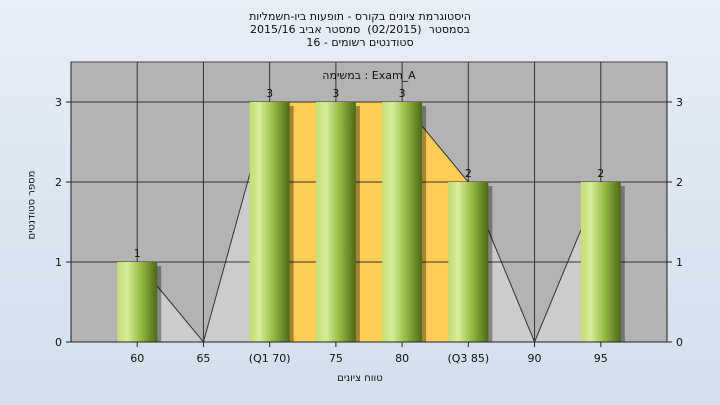  Describe the element at coordinates (679, 342) in the screenshot. I see `y-tick-label-right: 0` at that location.